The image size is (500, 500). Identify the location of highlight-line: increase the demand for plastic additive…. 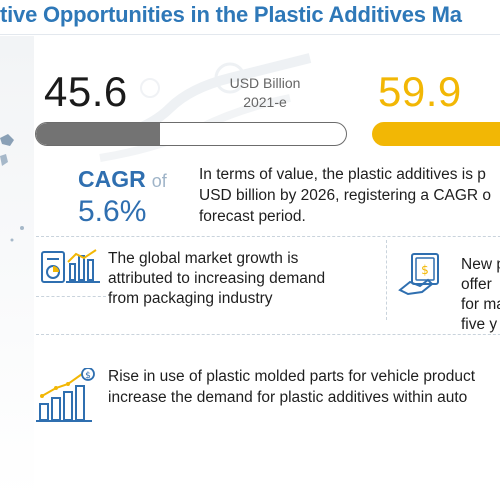
(288, 397).